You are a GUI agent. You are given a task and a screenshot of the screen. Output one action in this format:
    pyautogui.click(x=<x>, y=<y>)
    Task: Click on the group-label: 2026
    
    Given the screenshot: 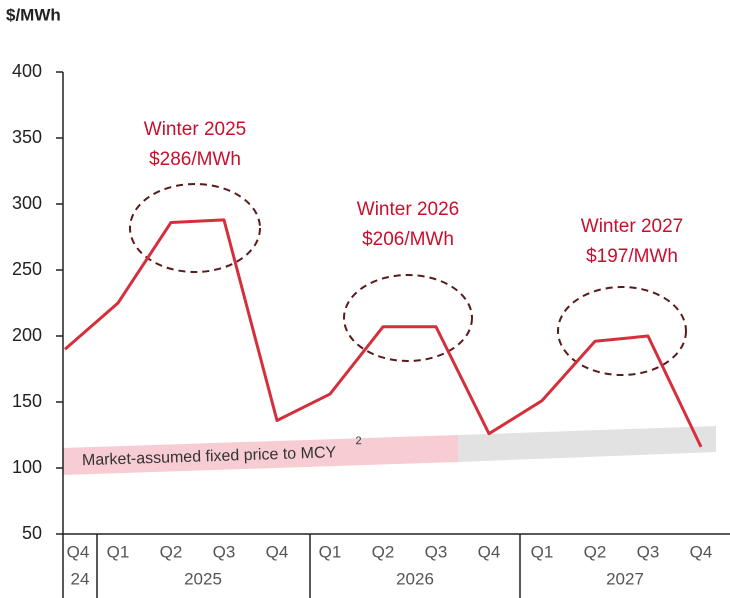 What is the action you would take?
    pyautogui.click(x=415, y=578)
    